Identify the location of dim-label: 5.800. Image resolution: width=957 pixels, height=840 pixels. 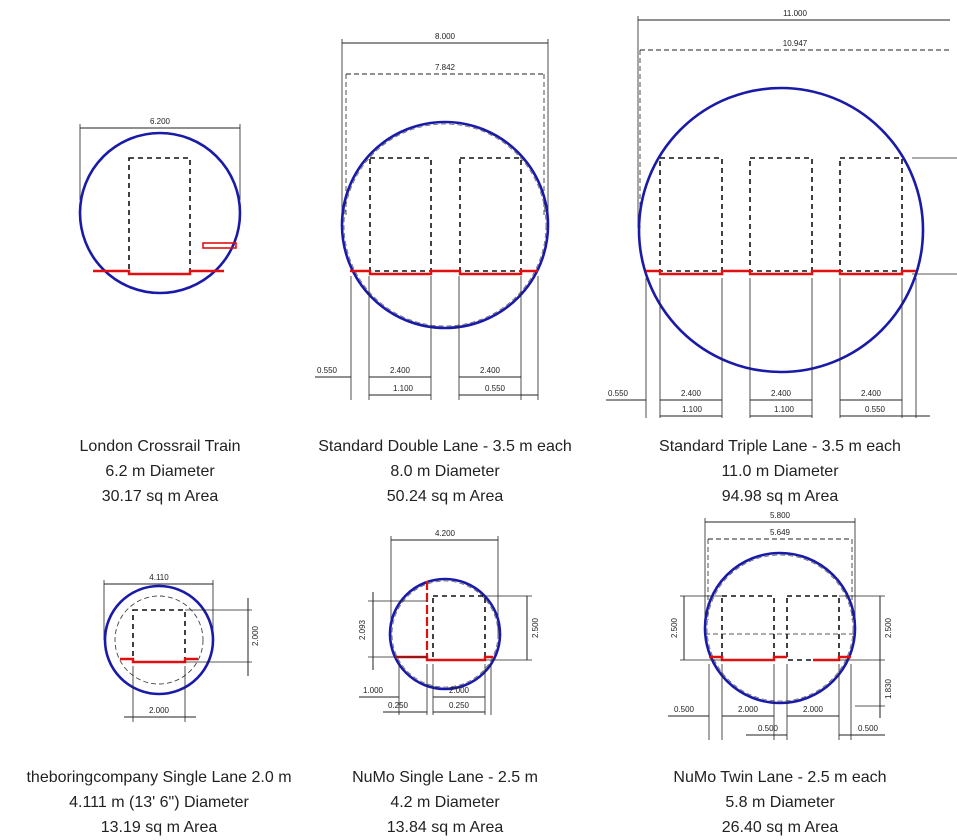
(780, 515).